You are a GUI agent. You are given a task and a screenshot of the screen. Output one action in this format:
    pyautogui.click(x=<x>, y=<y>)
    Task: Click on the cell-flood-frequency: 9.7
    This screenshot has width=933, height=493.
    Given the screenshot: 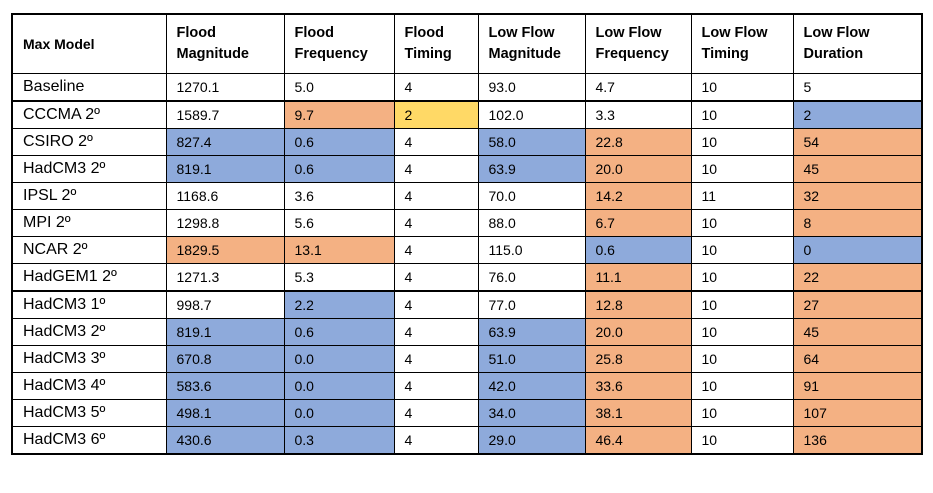 What is the action you would take?
    pyautogui.click(x=339, y=114)
    